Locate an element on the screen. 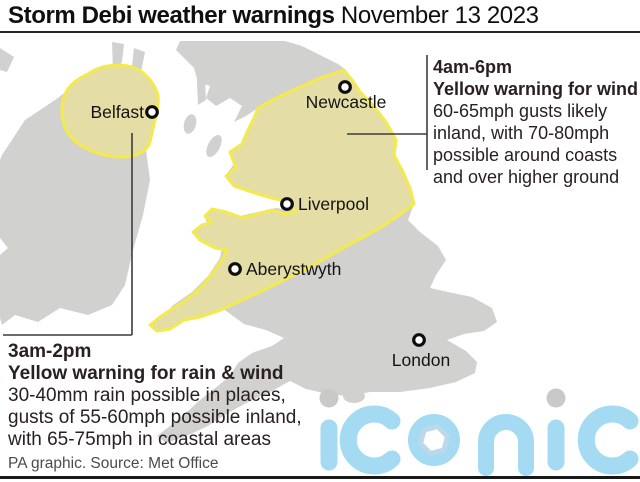 The height and width of the screenshot is (482, 640). donegal-tip is located at coordinates (7, 60).